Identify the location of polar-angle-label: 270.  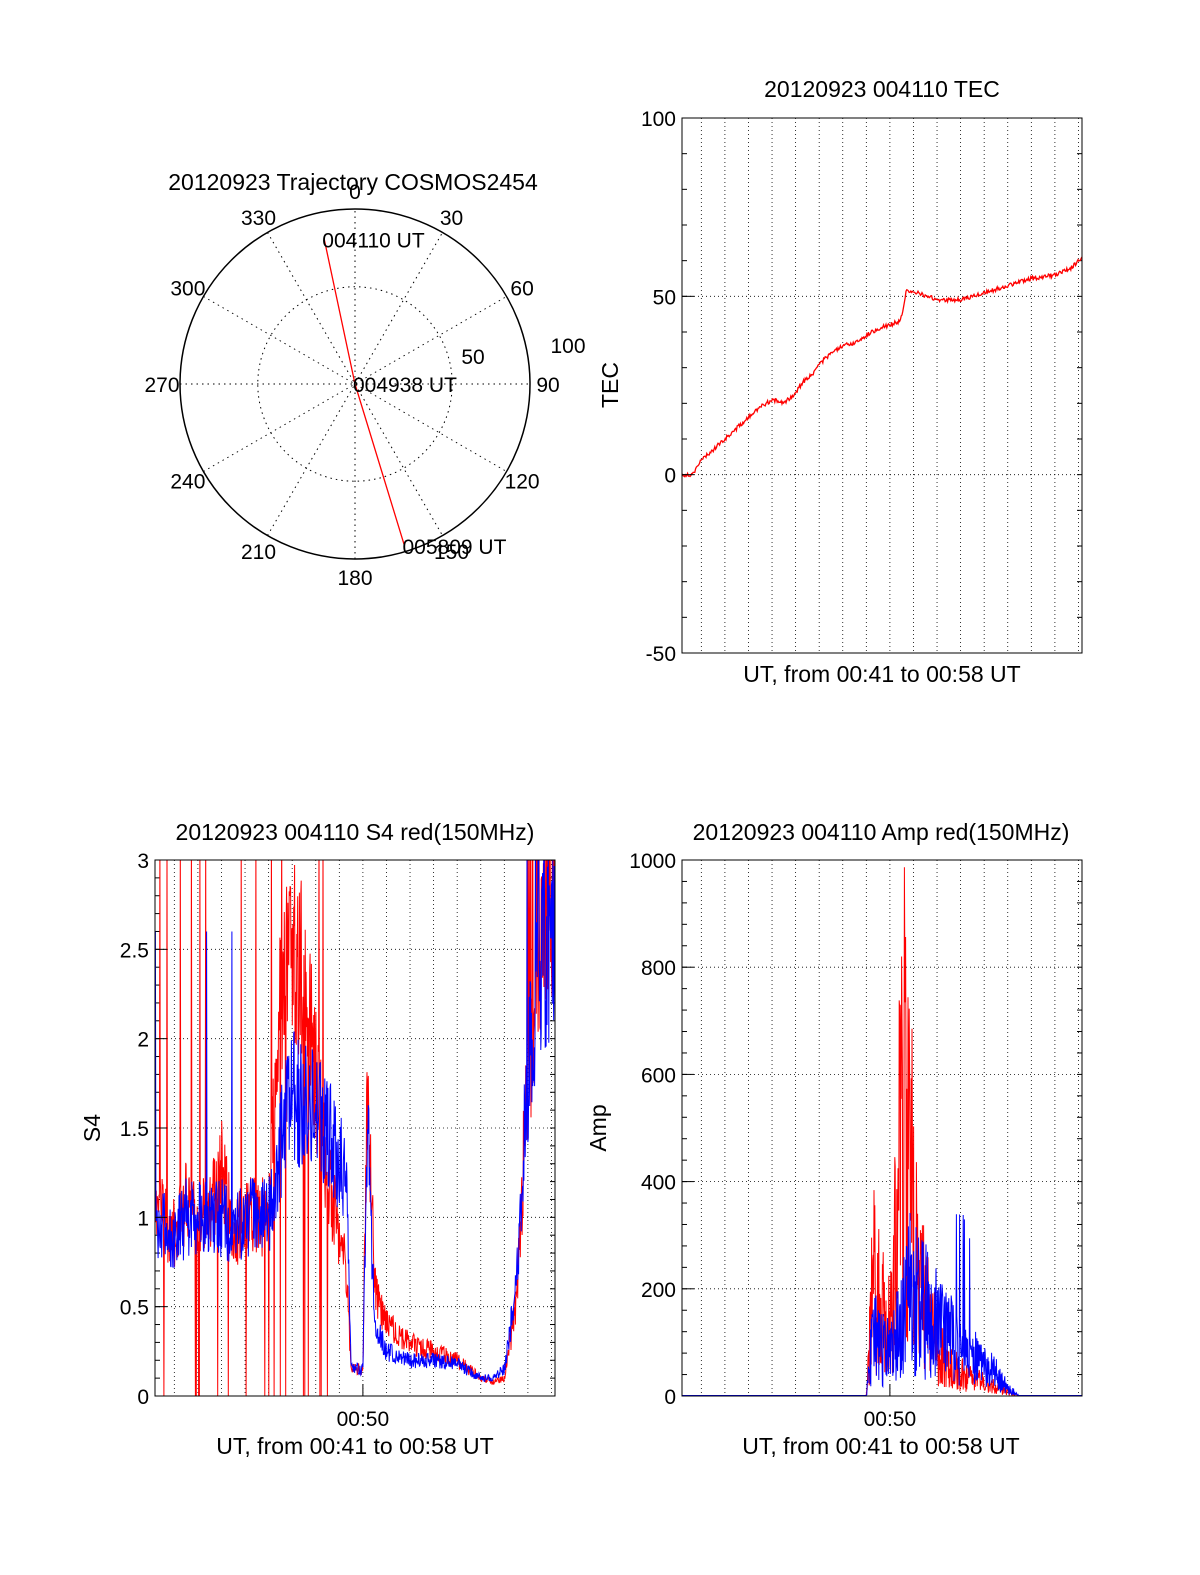
(161, 385).